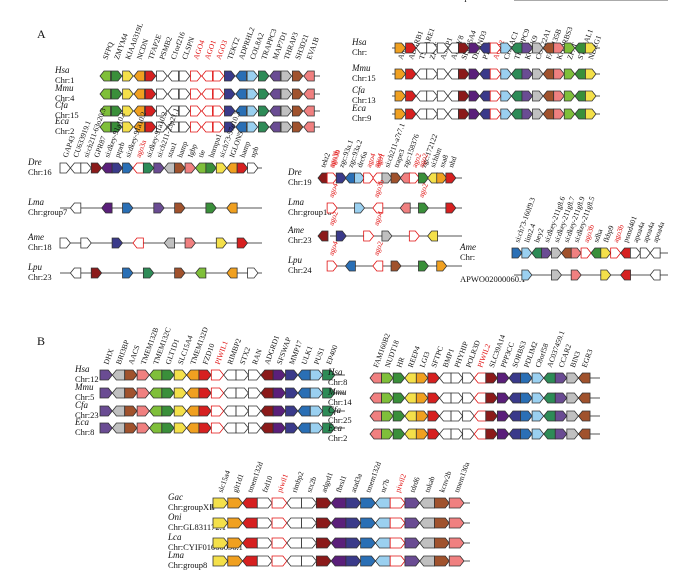 This screenshot has width=700, height=578. I want to click on species-label: Eca, so click(334, 428).